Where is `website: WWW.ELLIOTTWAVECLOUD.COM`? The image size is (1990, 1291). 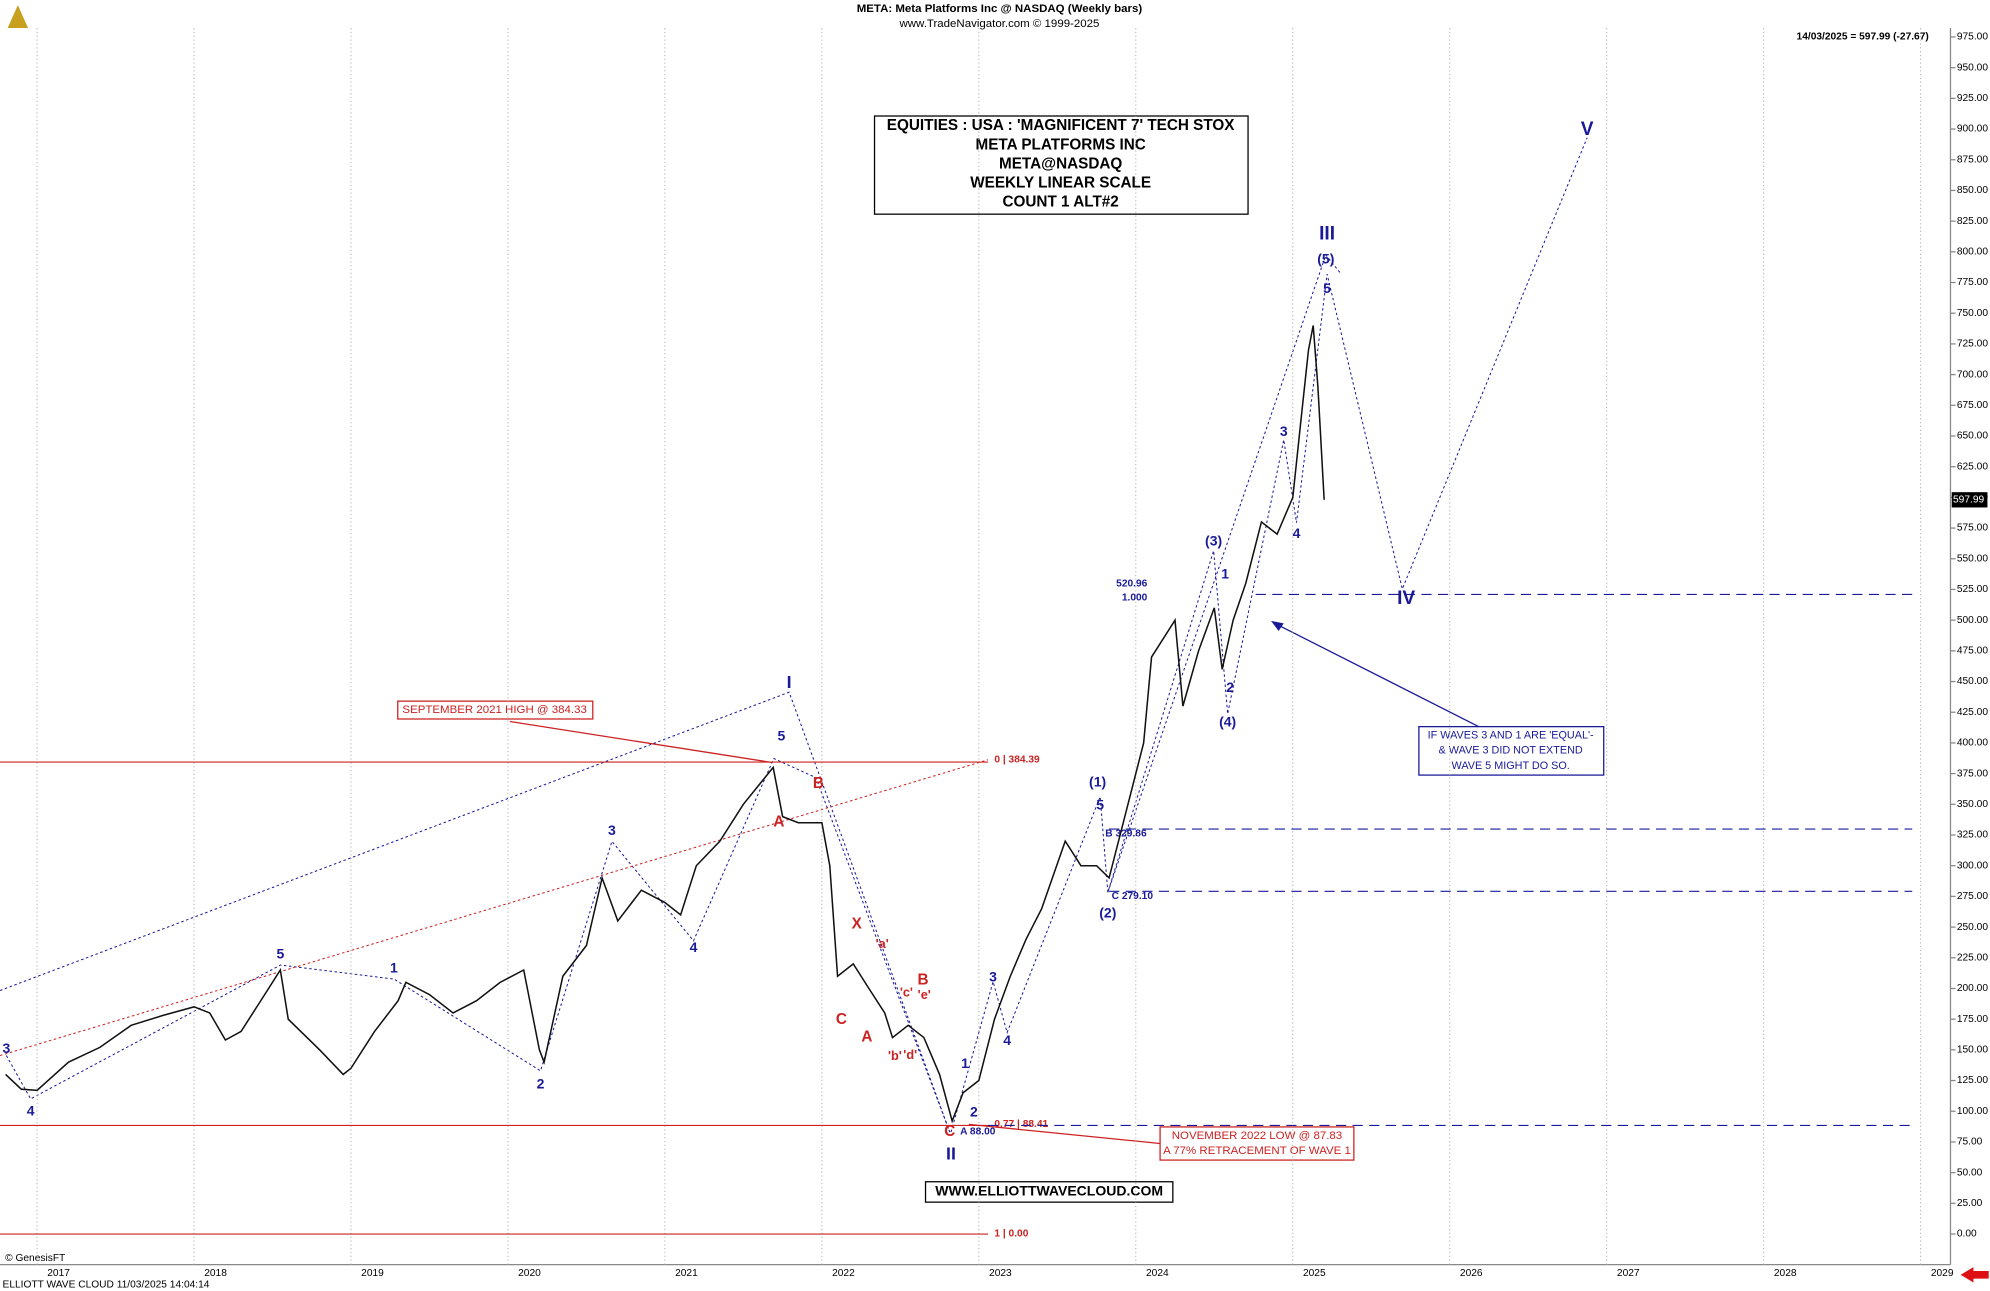
website: WWW.ELLIOTTWAVECLOUD.COM is located at coordinates (1049, 1191).